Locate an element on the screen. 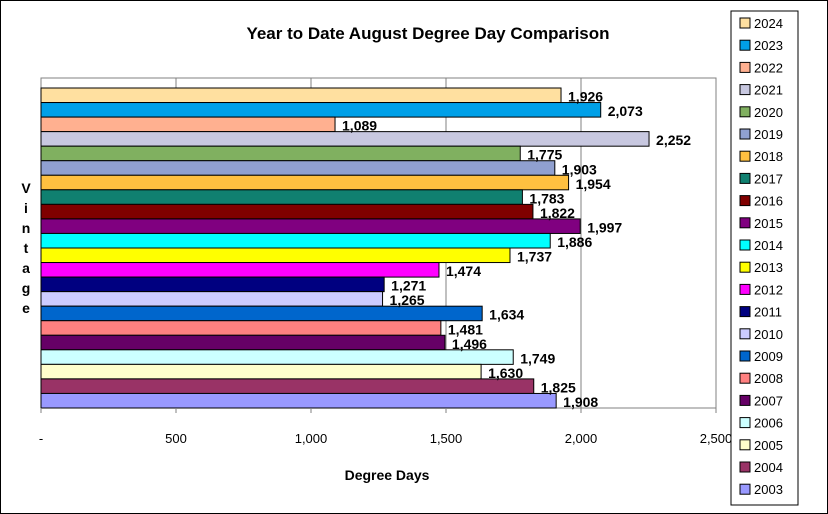  legend-swatch-2004 is located at coordinates (745, 467).